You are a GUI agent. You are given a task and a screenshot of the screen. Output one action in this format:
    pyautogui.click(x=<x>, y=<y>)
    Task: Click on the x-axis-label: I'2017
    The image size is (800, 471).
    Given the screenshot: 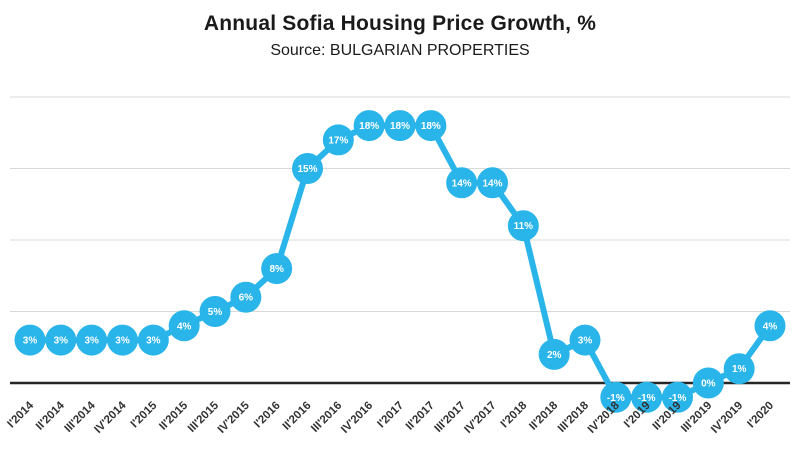 What is the action you would take?
    pyautogui.click(x=390, y=415)
    